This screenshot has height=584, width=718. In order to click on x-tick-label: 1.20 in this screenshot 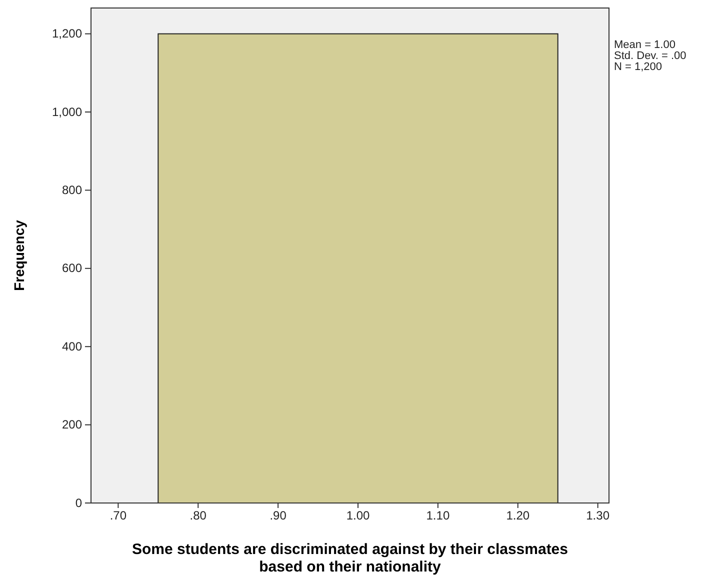, I will do `click(518, 515)`.